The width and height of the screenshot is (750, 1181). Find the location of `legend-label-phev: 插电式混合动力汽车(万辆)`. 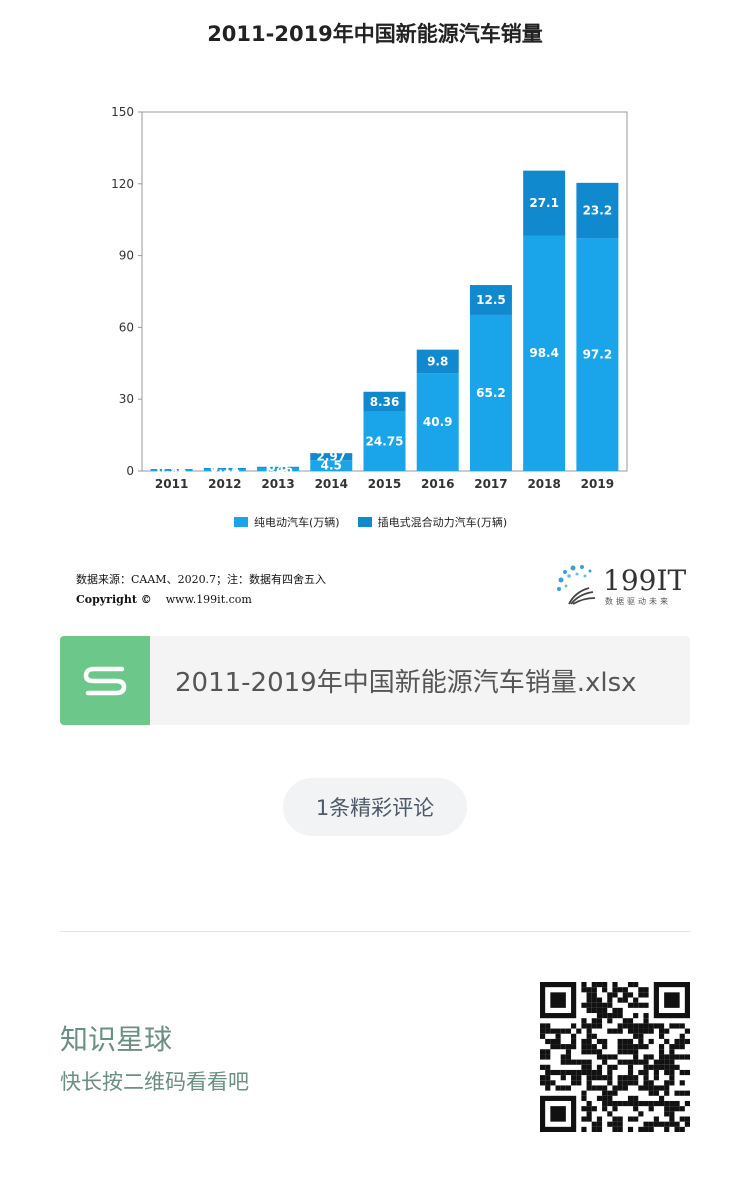

legend-label-phev: 插电式混合动力汽车(万辆) is located at coordinates (442, 522).